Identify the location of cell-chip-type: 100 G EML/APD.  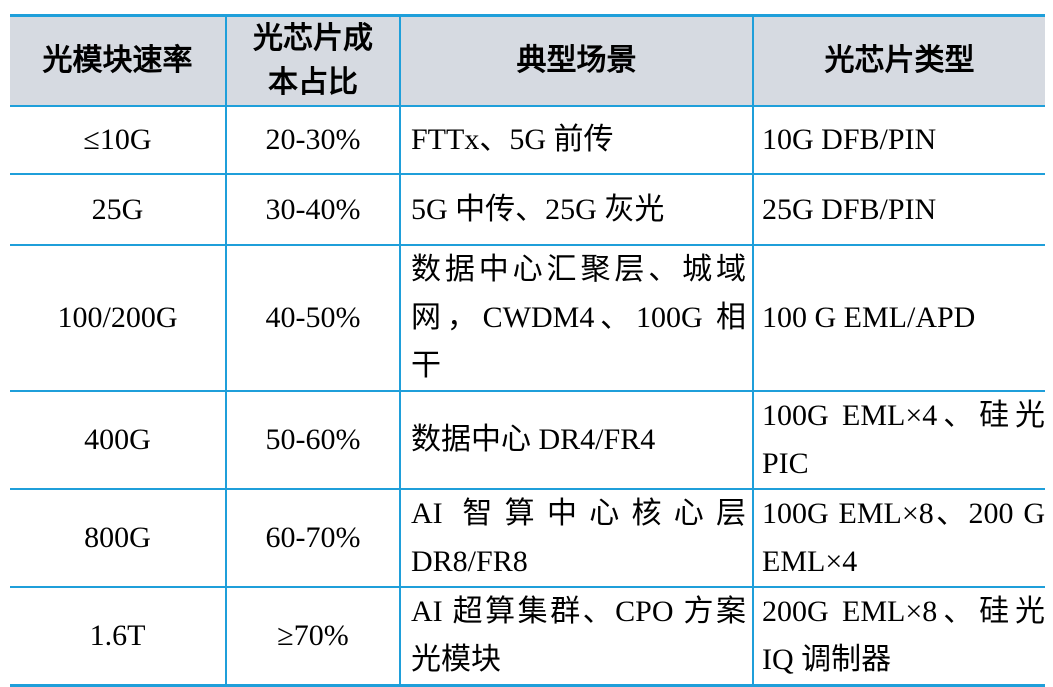
(898, 318).